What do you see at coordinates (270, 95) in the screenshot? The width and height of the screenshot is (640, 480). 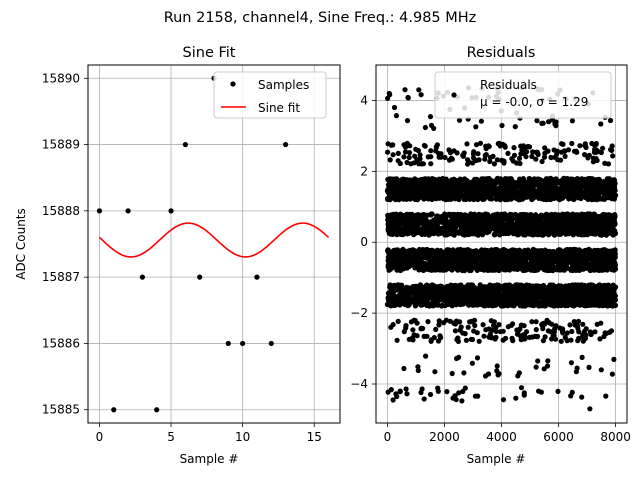 I see `sine-fit-legend: Samples Sine fit` at bounding box center [270, 95].